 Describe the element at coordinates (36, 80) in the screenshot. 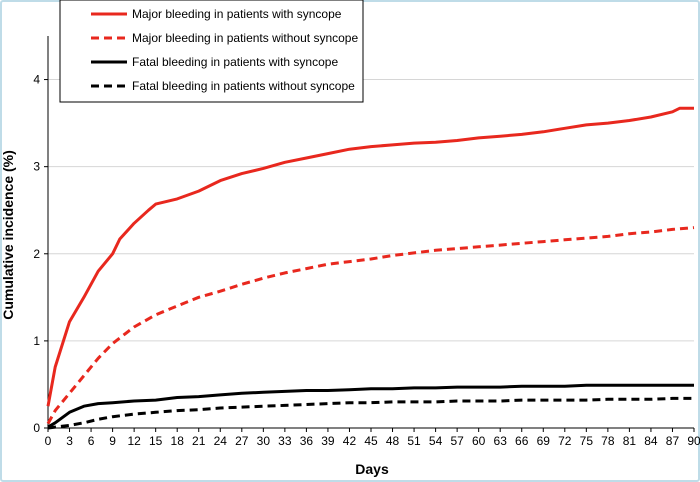

I see `y-tick-label-4: 4` at that location.